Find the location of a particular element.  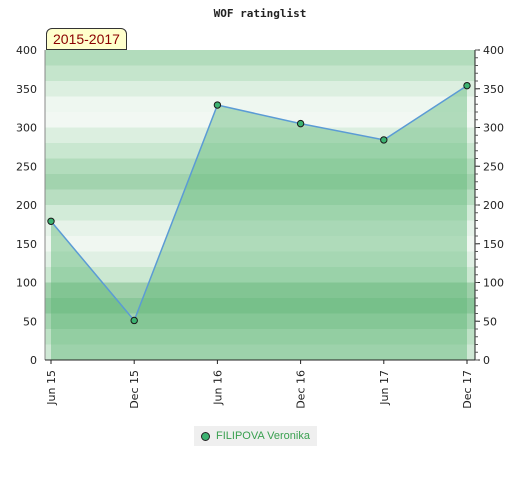

y-tick-label-left: 350 is located at coordinates (26, 89).